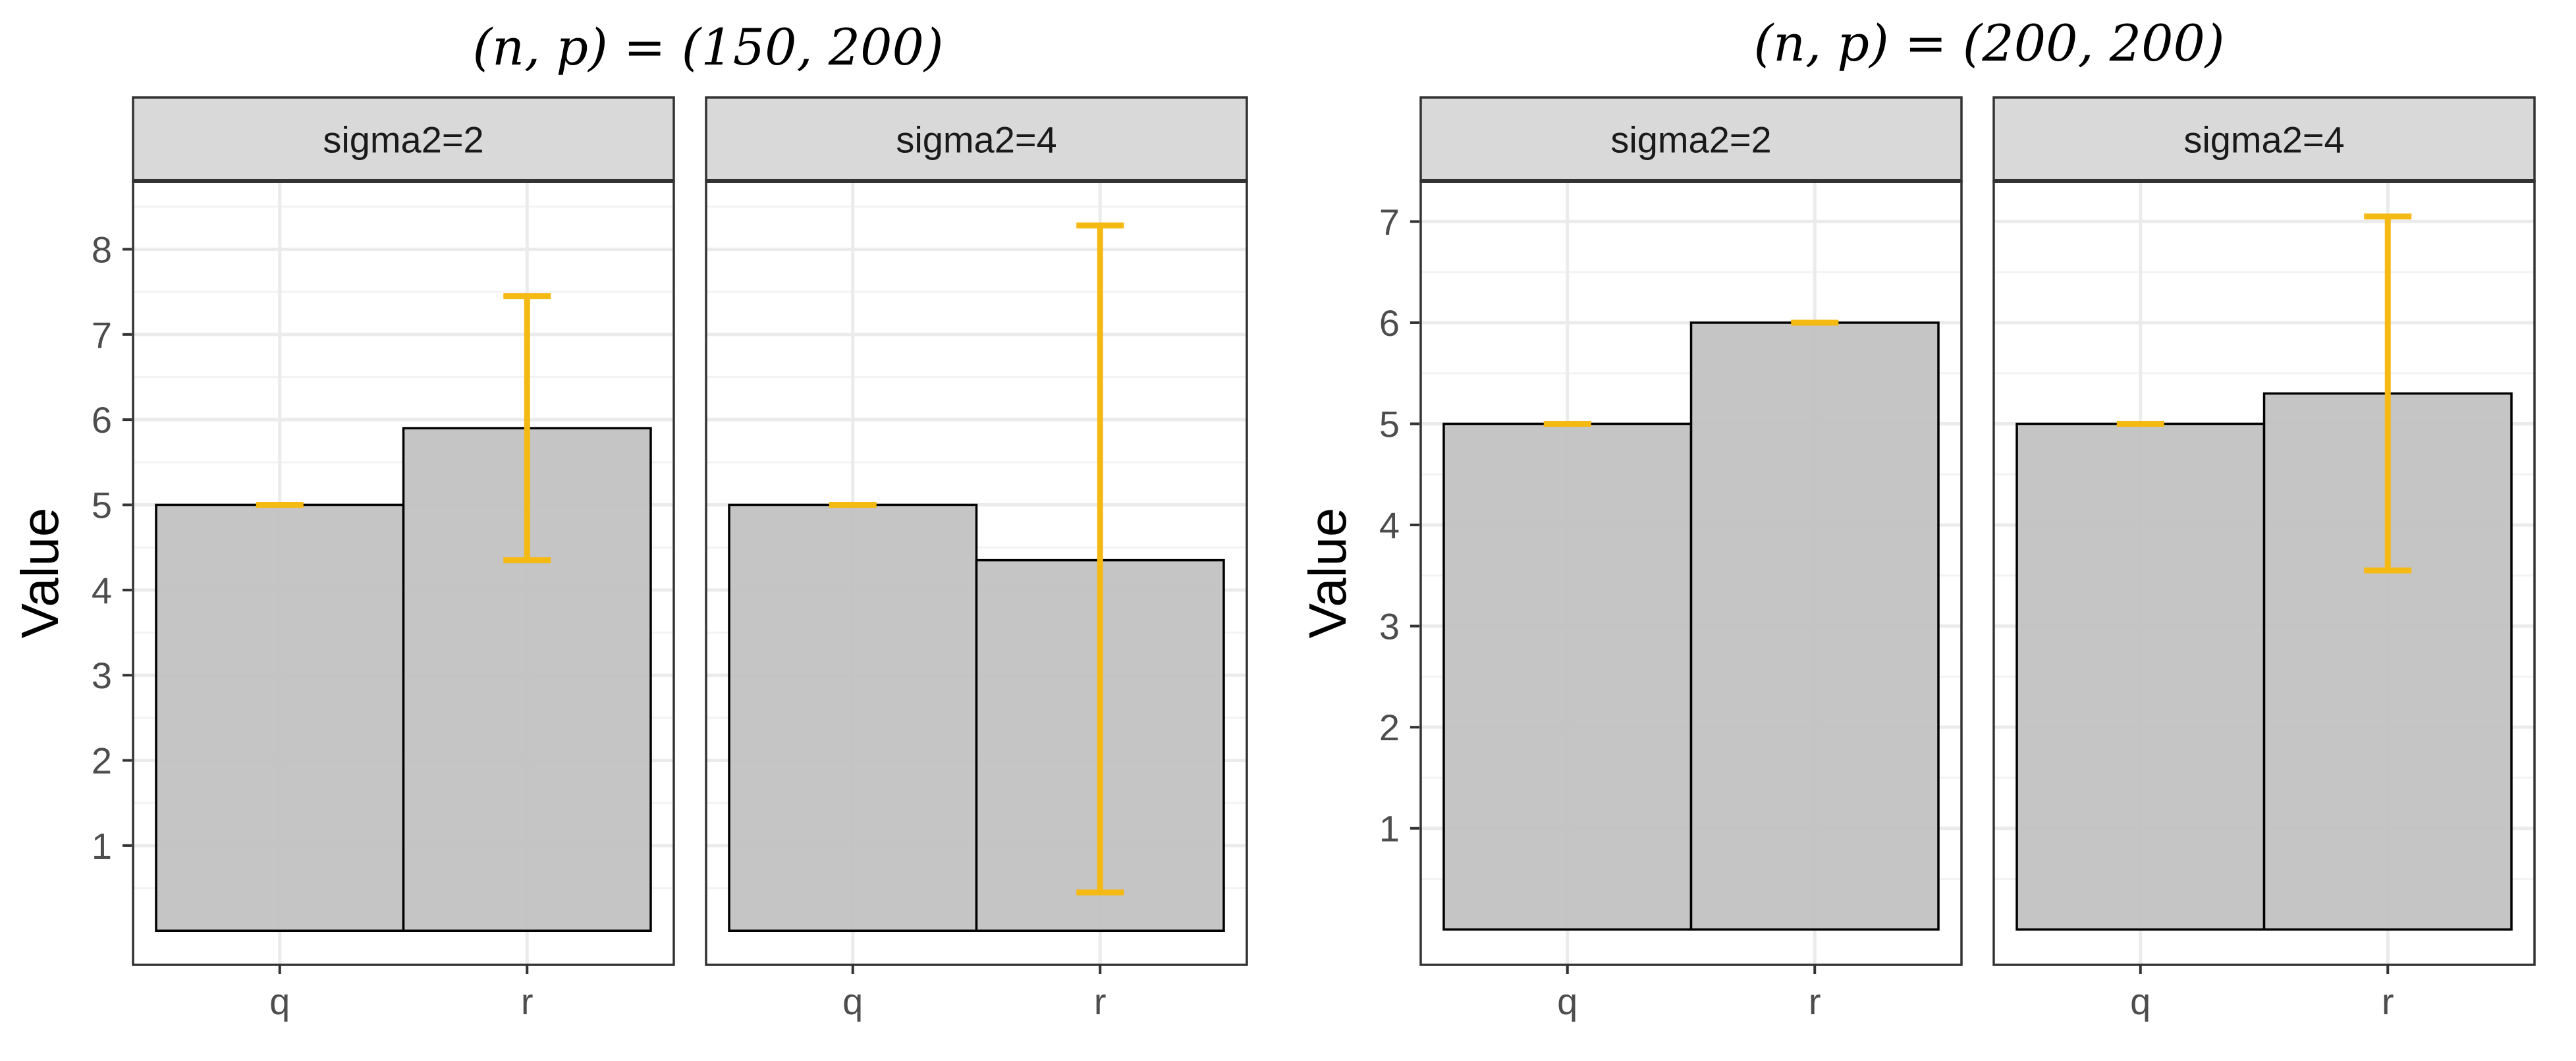  Describe the element at coordinates (708, 47) in the screenshot. I see `chart-title: (n, p) = (150, 200)` at that location.